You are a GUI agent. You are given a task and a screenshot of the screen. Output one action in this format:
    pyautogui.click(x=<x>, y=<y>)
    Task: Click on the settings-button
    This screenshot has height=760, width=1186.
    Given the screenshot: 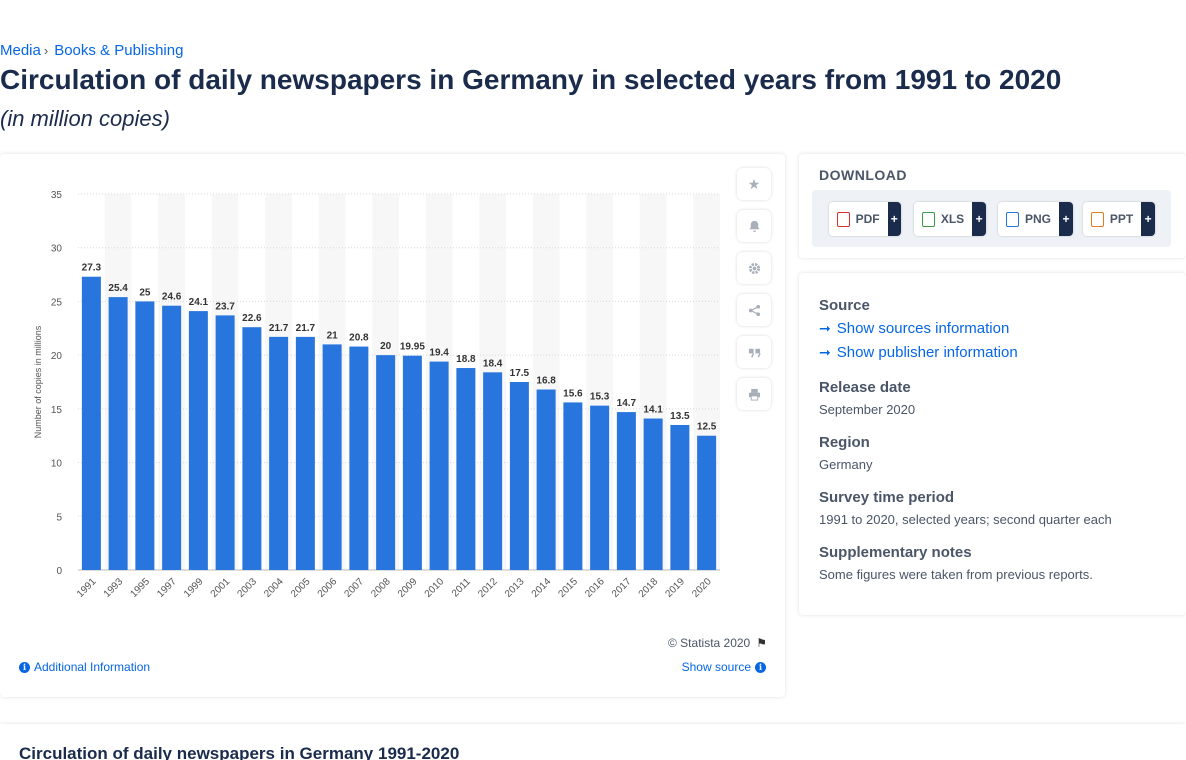 What is the action you would take?
    pyautogui.click(x=754, y=268)
    